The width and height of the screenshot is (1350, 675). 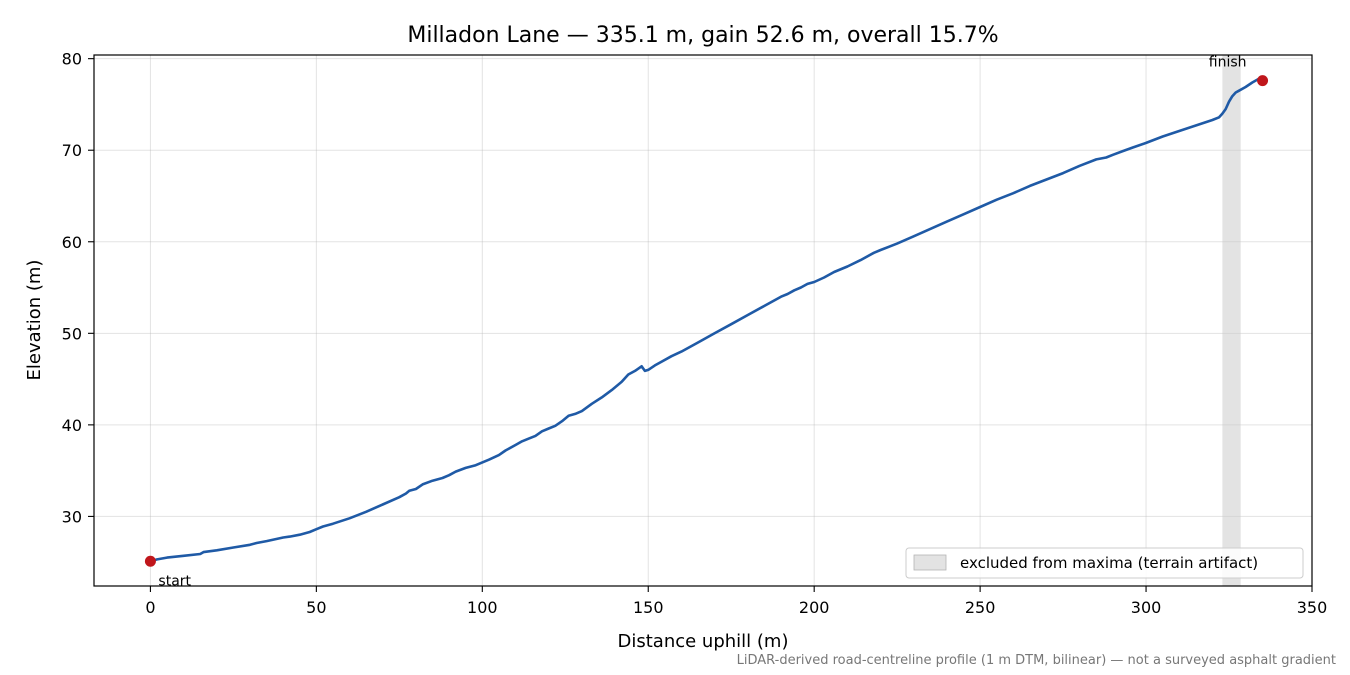 I want to click on x-axis-label: Distance uphill (m), so click(x=703, y=641).